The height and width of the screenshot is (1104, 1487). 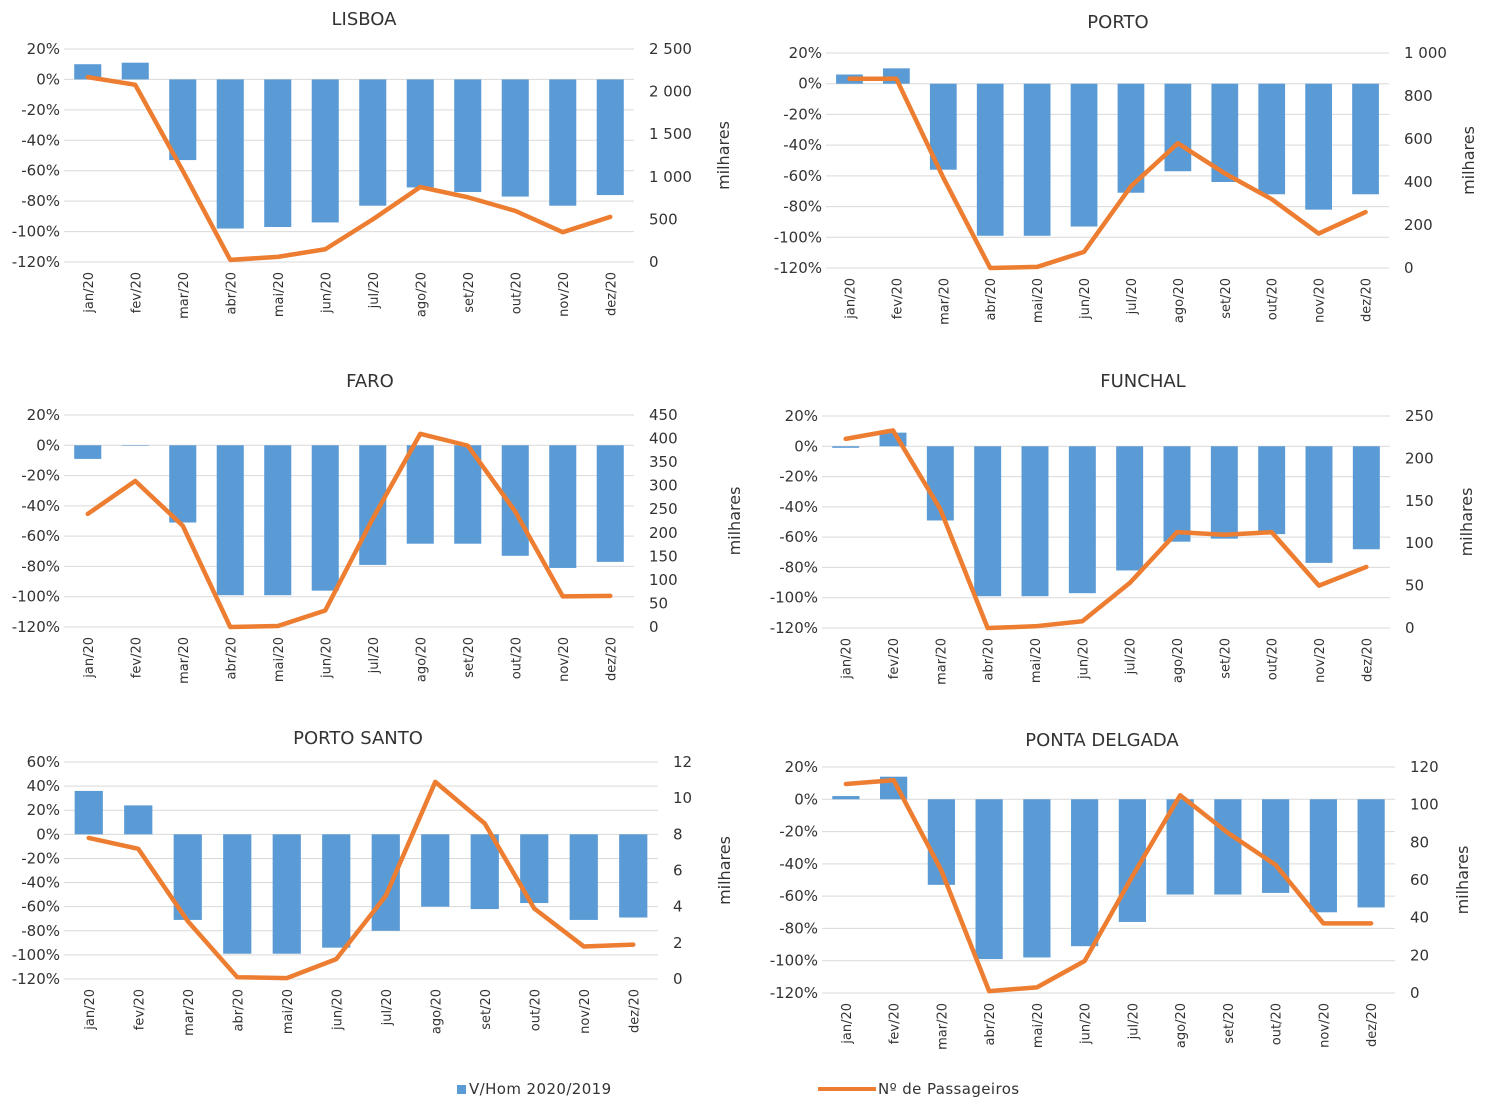 I want to click on y2-tick-label: 80, so click(x=1419, y=842).